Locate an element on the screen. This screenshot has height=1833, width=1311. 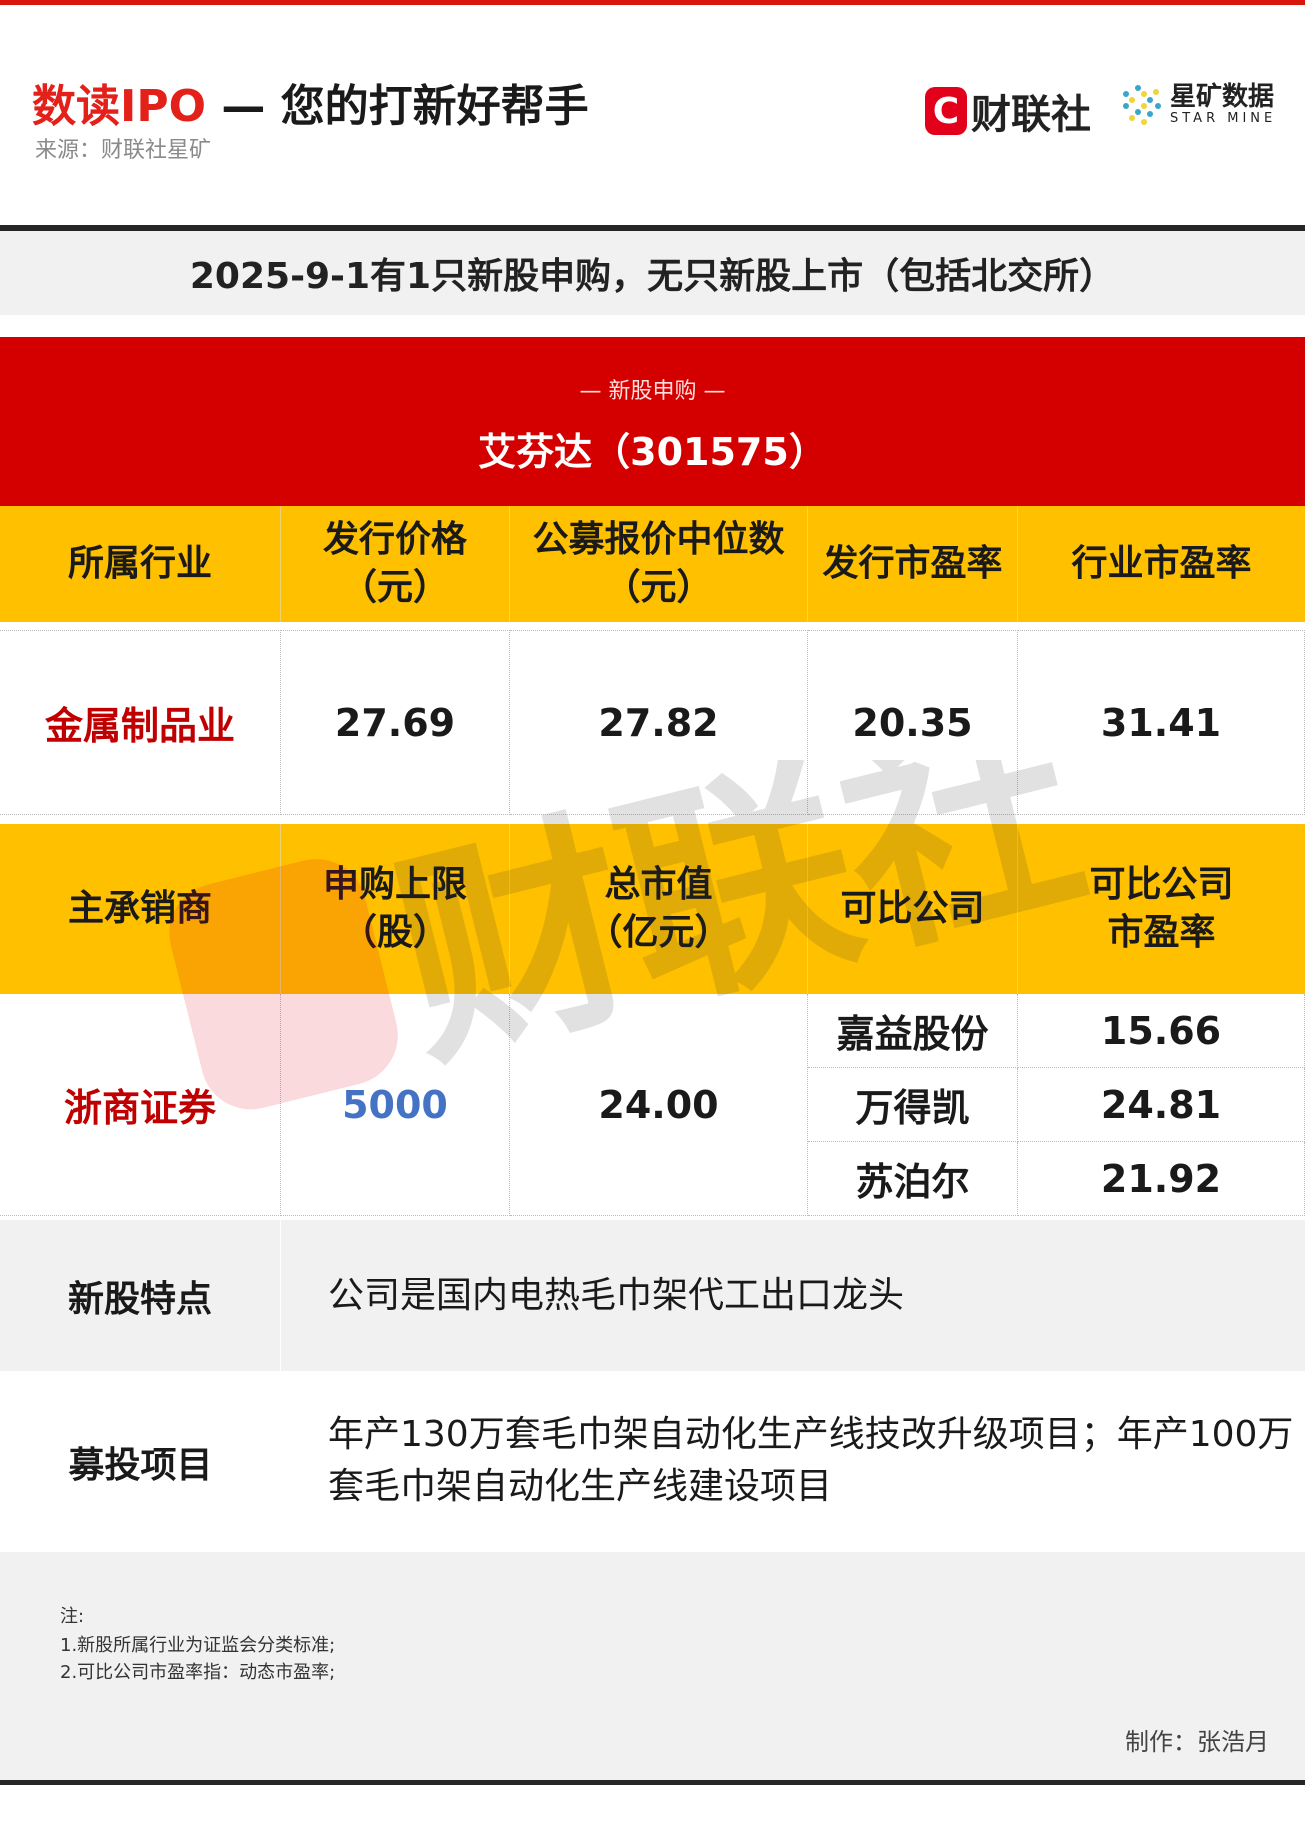
header-subscription-limit: 申购上限 （股） is located at coordinates (395, 909).